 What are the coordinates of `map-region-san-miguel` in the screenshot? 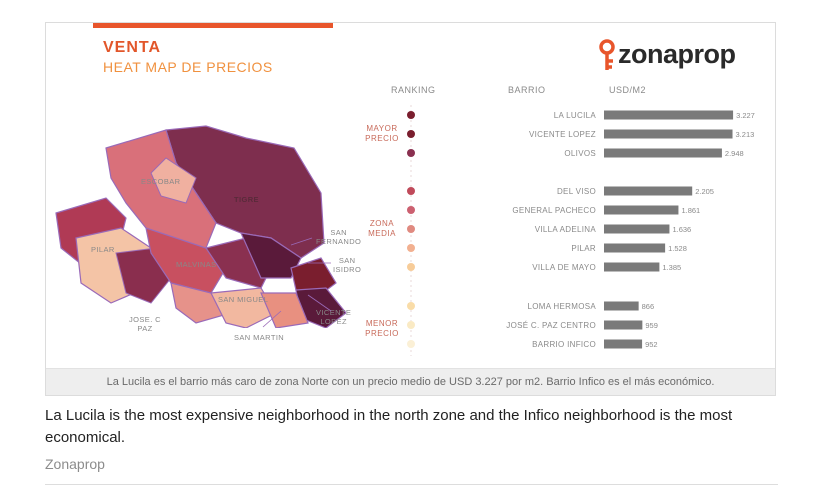 It's located at (243, 307).